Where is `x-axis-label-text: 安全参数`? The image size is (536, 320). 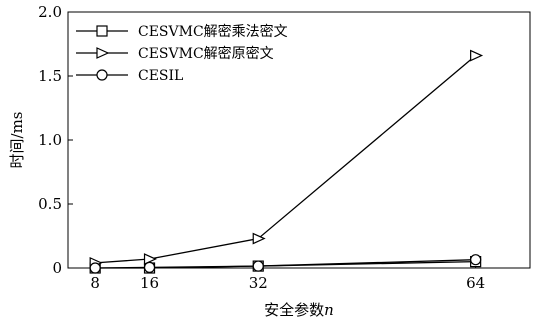 x-axis-label-text: 安全参数 is located at coordinates (294, 310).